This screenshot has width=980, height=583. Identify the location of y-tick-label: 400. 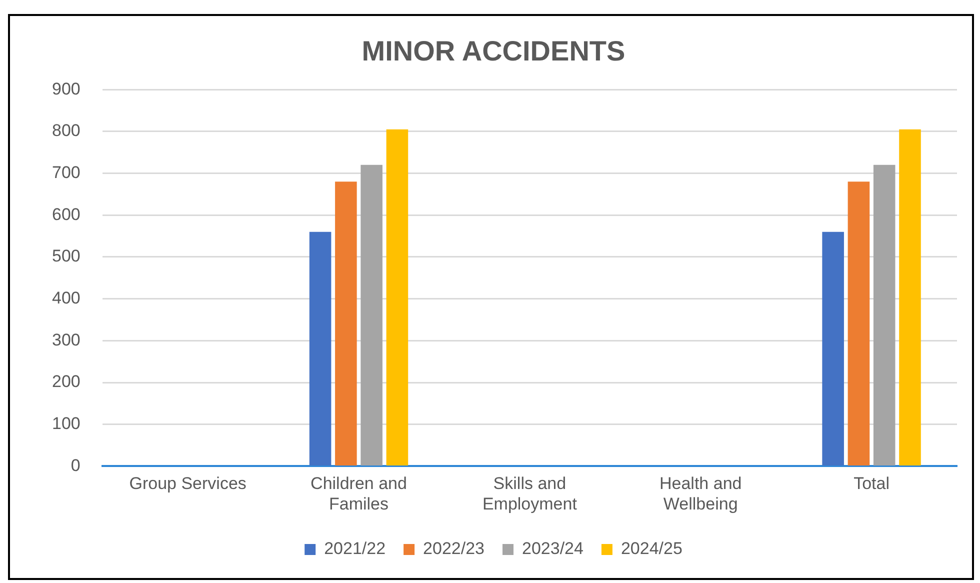
(66, 298).